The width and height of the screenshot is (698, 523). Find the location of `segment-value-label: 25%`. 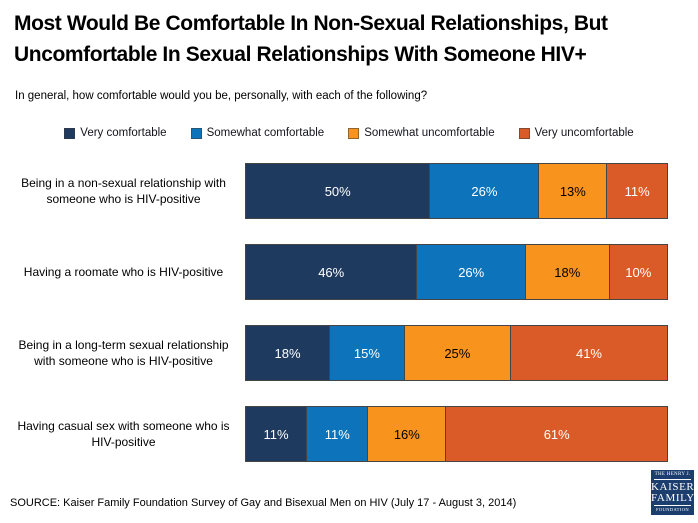

segment-value-label: 25% is located at coordinates (457, 353).